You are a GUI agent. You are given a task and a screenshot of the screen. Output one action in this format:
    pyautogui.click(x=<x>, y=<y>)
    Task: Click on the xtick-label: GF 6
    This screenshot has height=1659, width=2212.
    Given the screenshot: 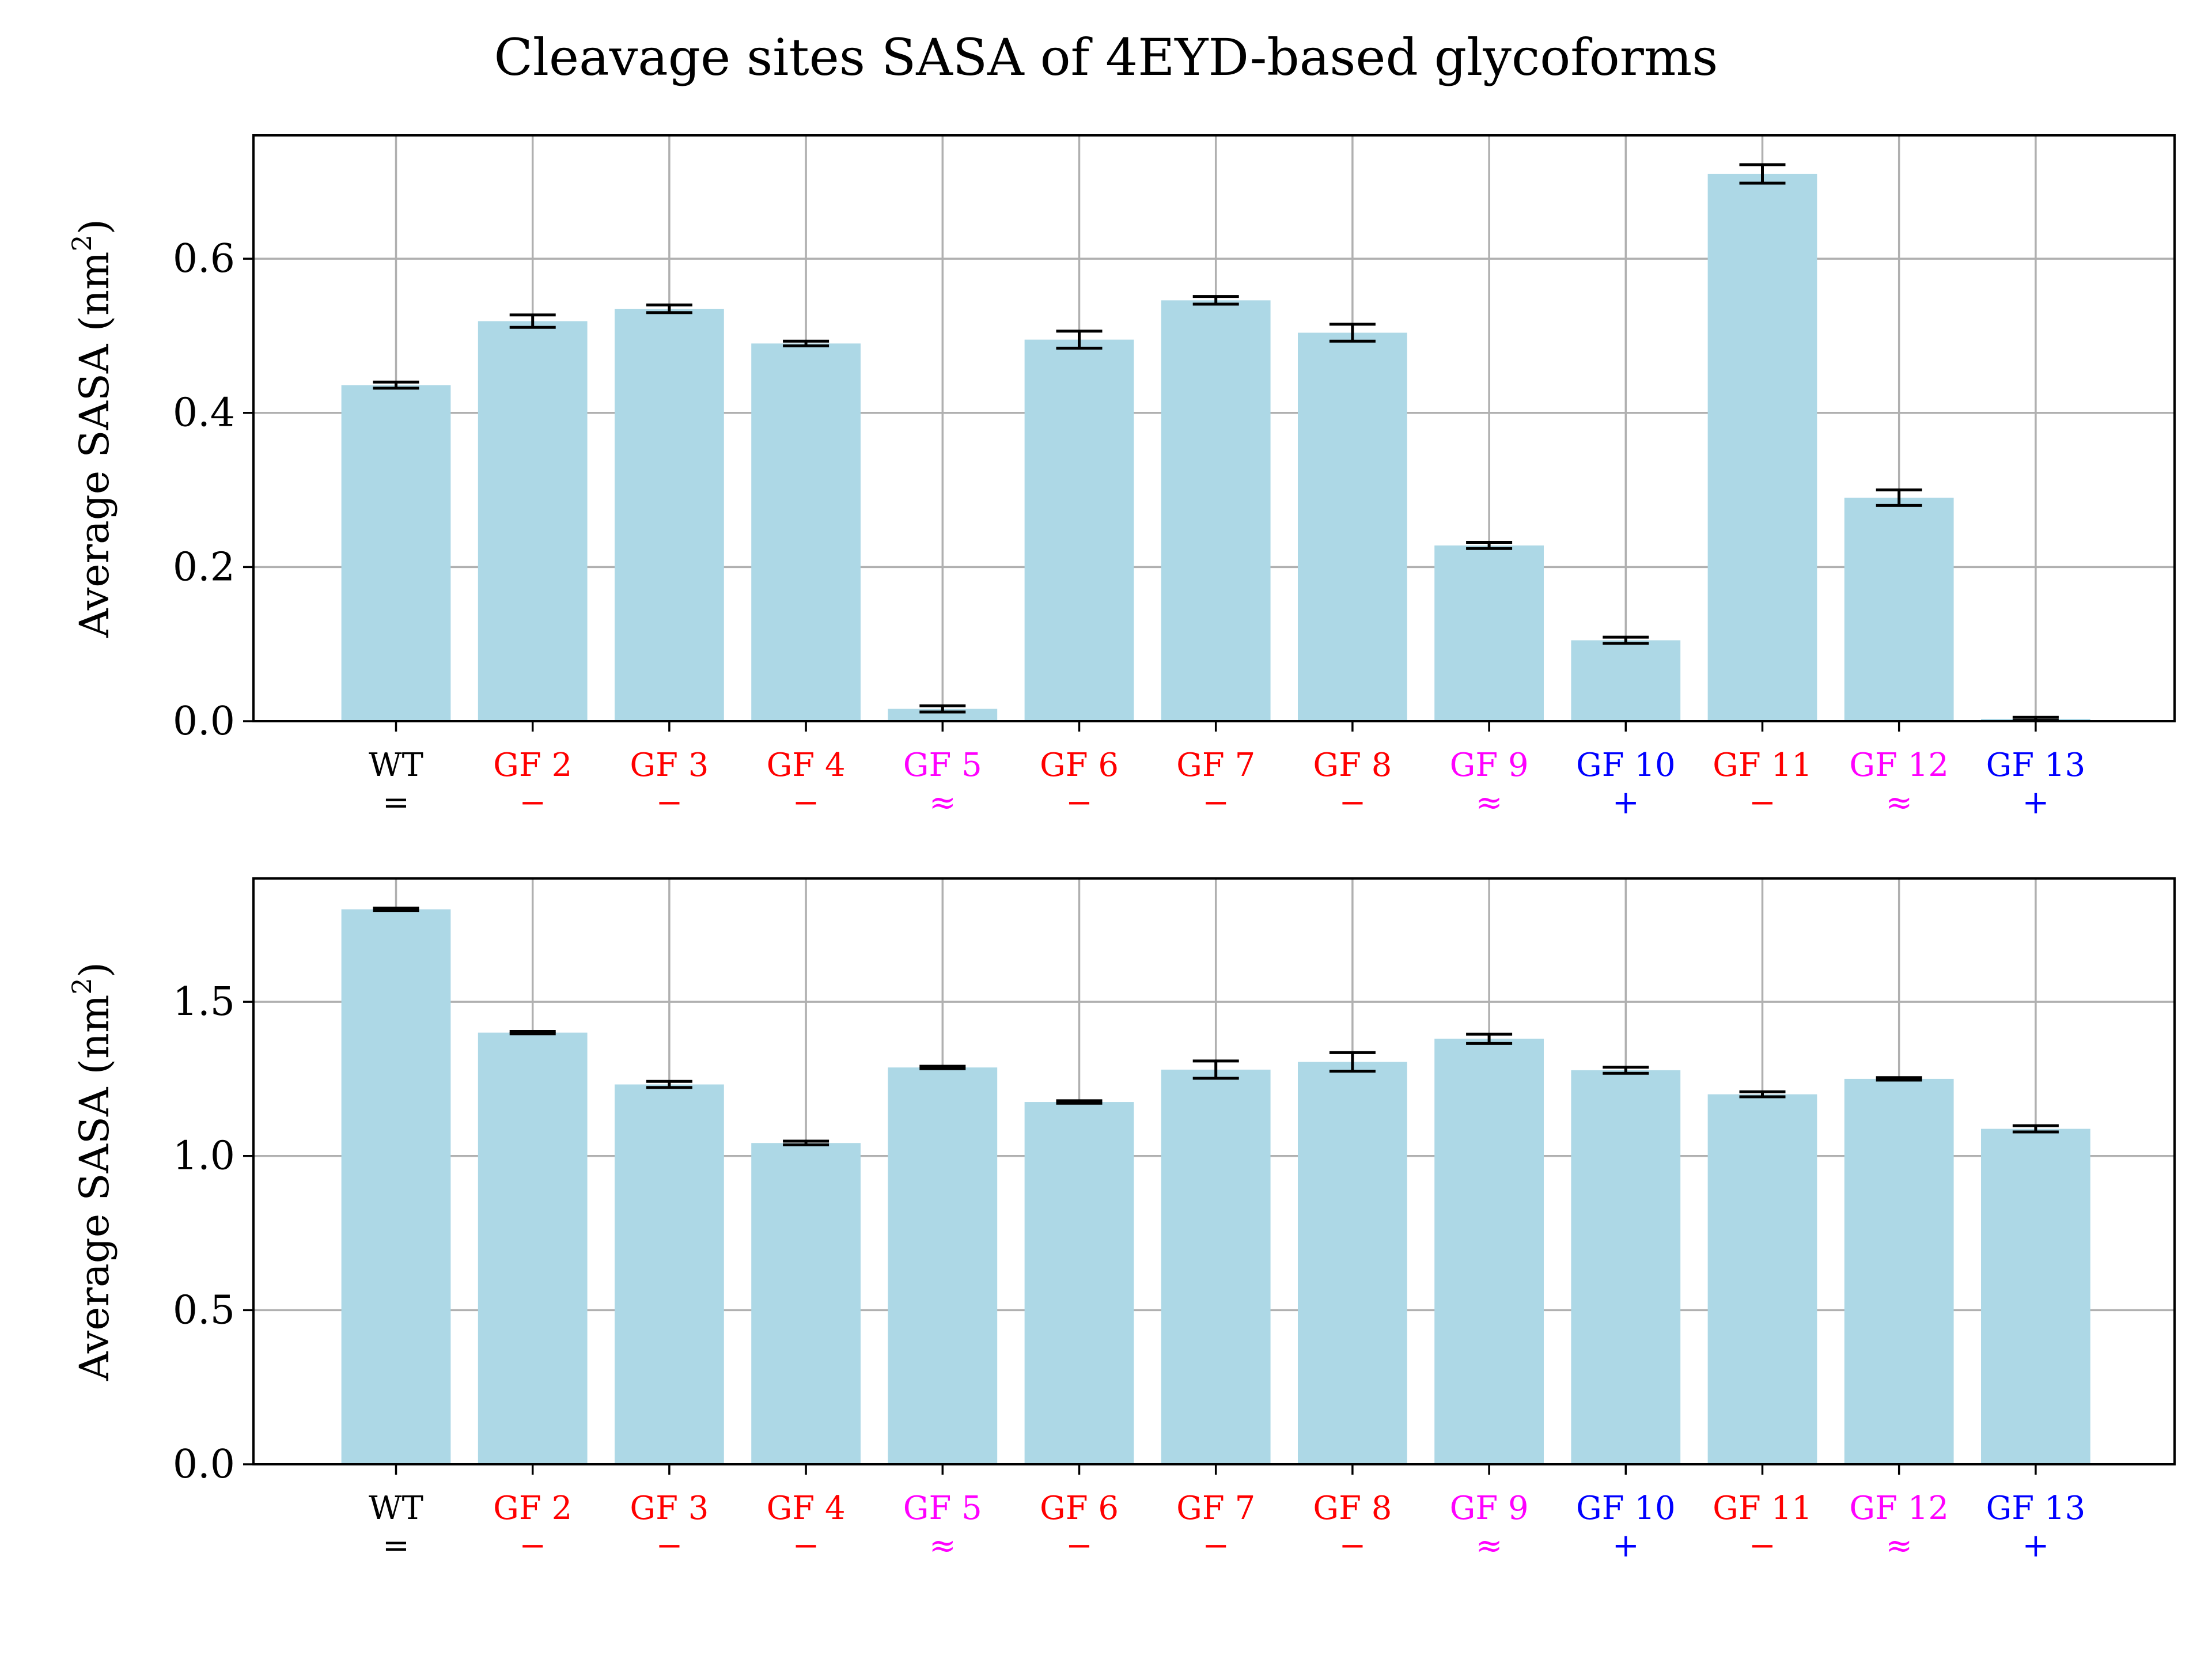 What is the action you would take?
    pyautogui.click(x=1079, y=1508)
    